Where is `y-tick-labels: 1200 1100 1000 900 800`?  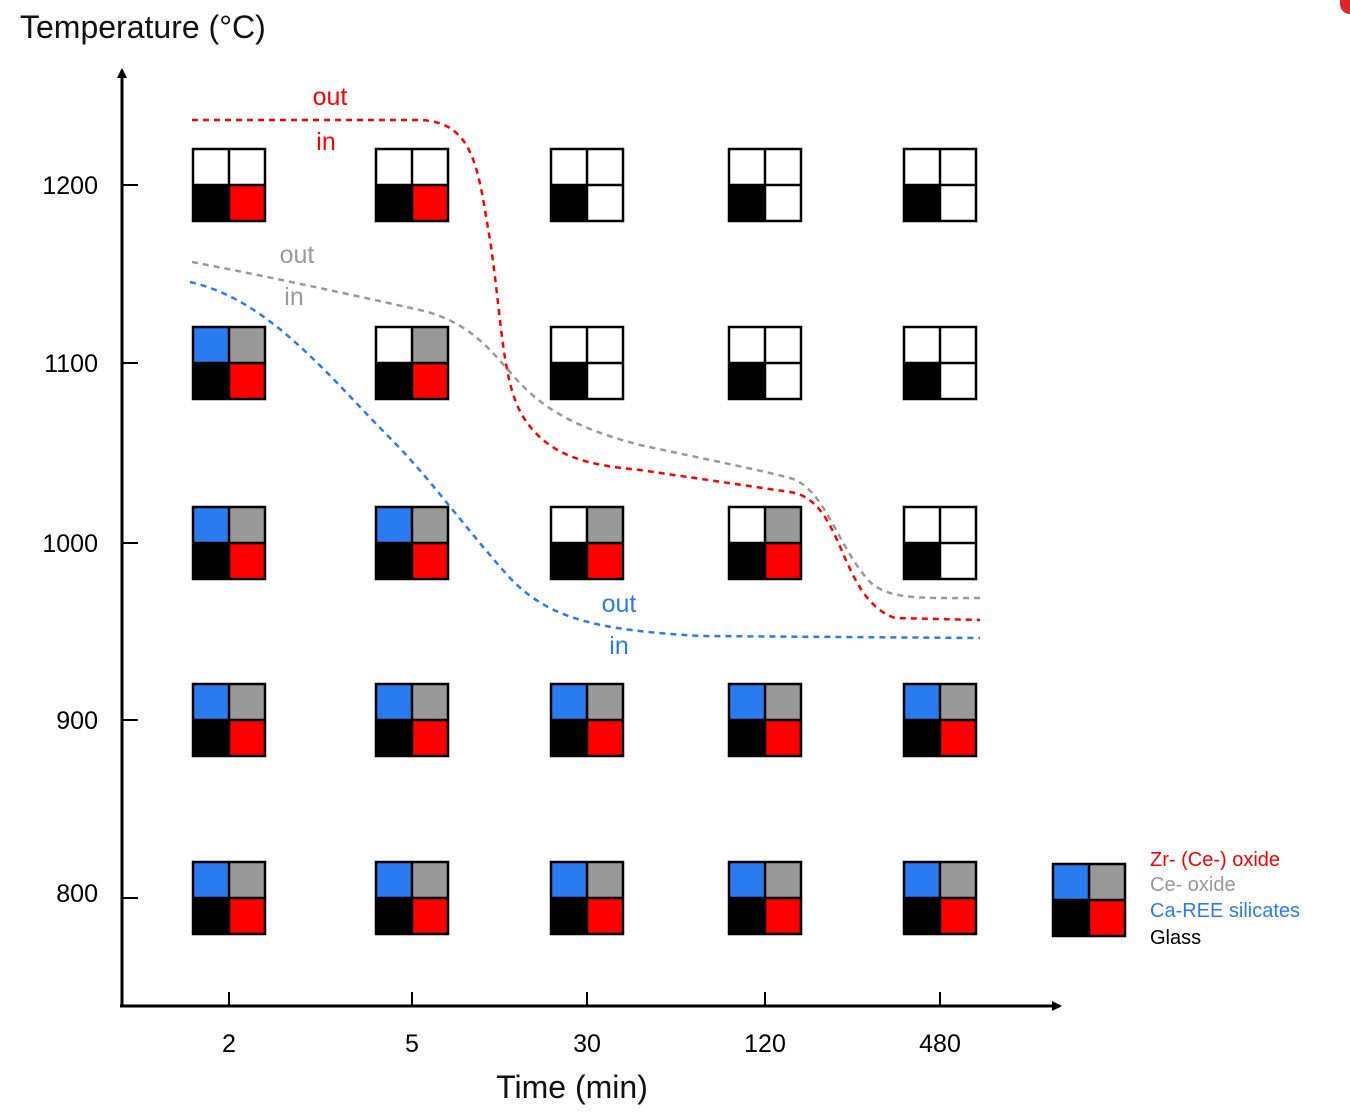
y-tick-labels: 1200 1100 1000 900 800 is located at coordinates (70, 540).